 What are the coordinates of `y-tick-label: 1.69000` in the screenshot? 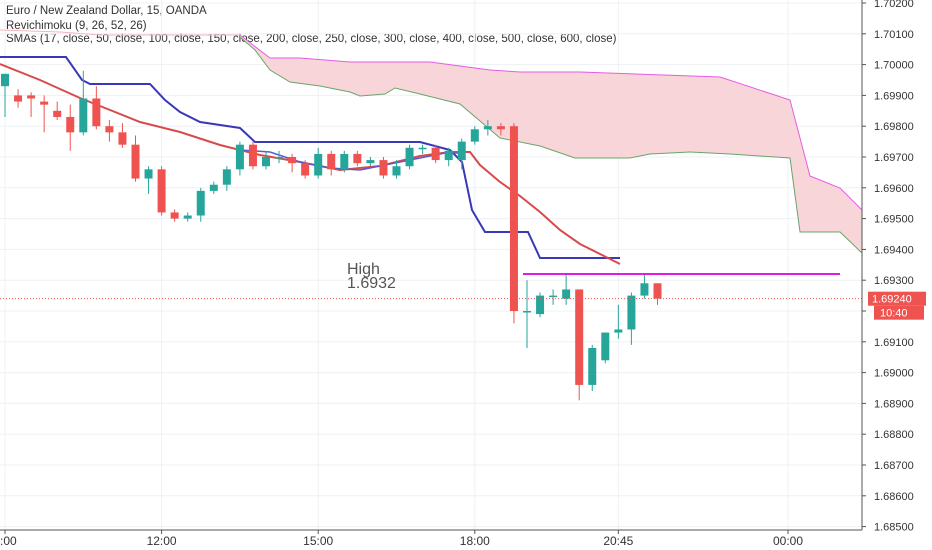 It's located at (894, 374).